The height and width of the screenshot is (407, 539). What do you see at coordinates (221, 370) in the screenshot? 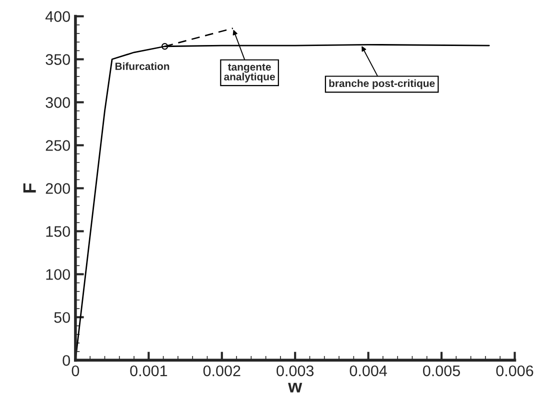
I see `x-tick-label: 0.002` at bounding box center [221, 370].